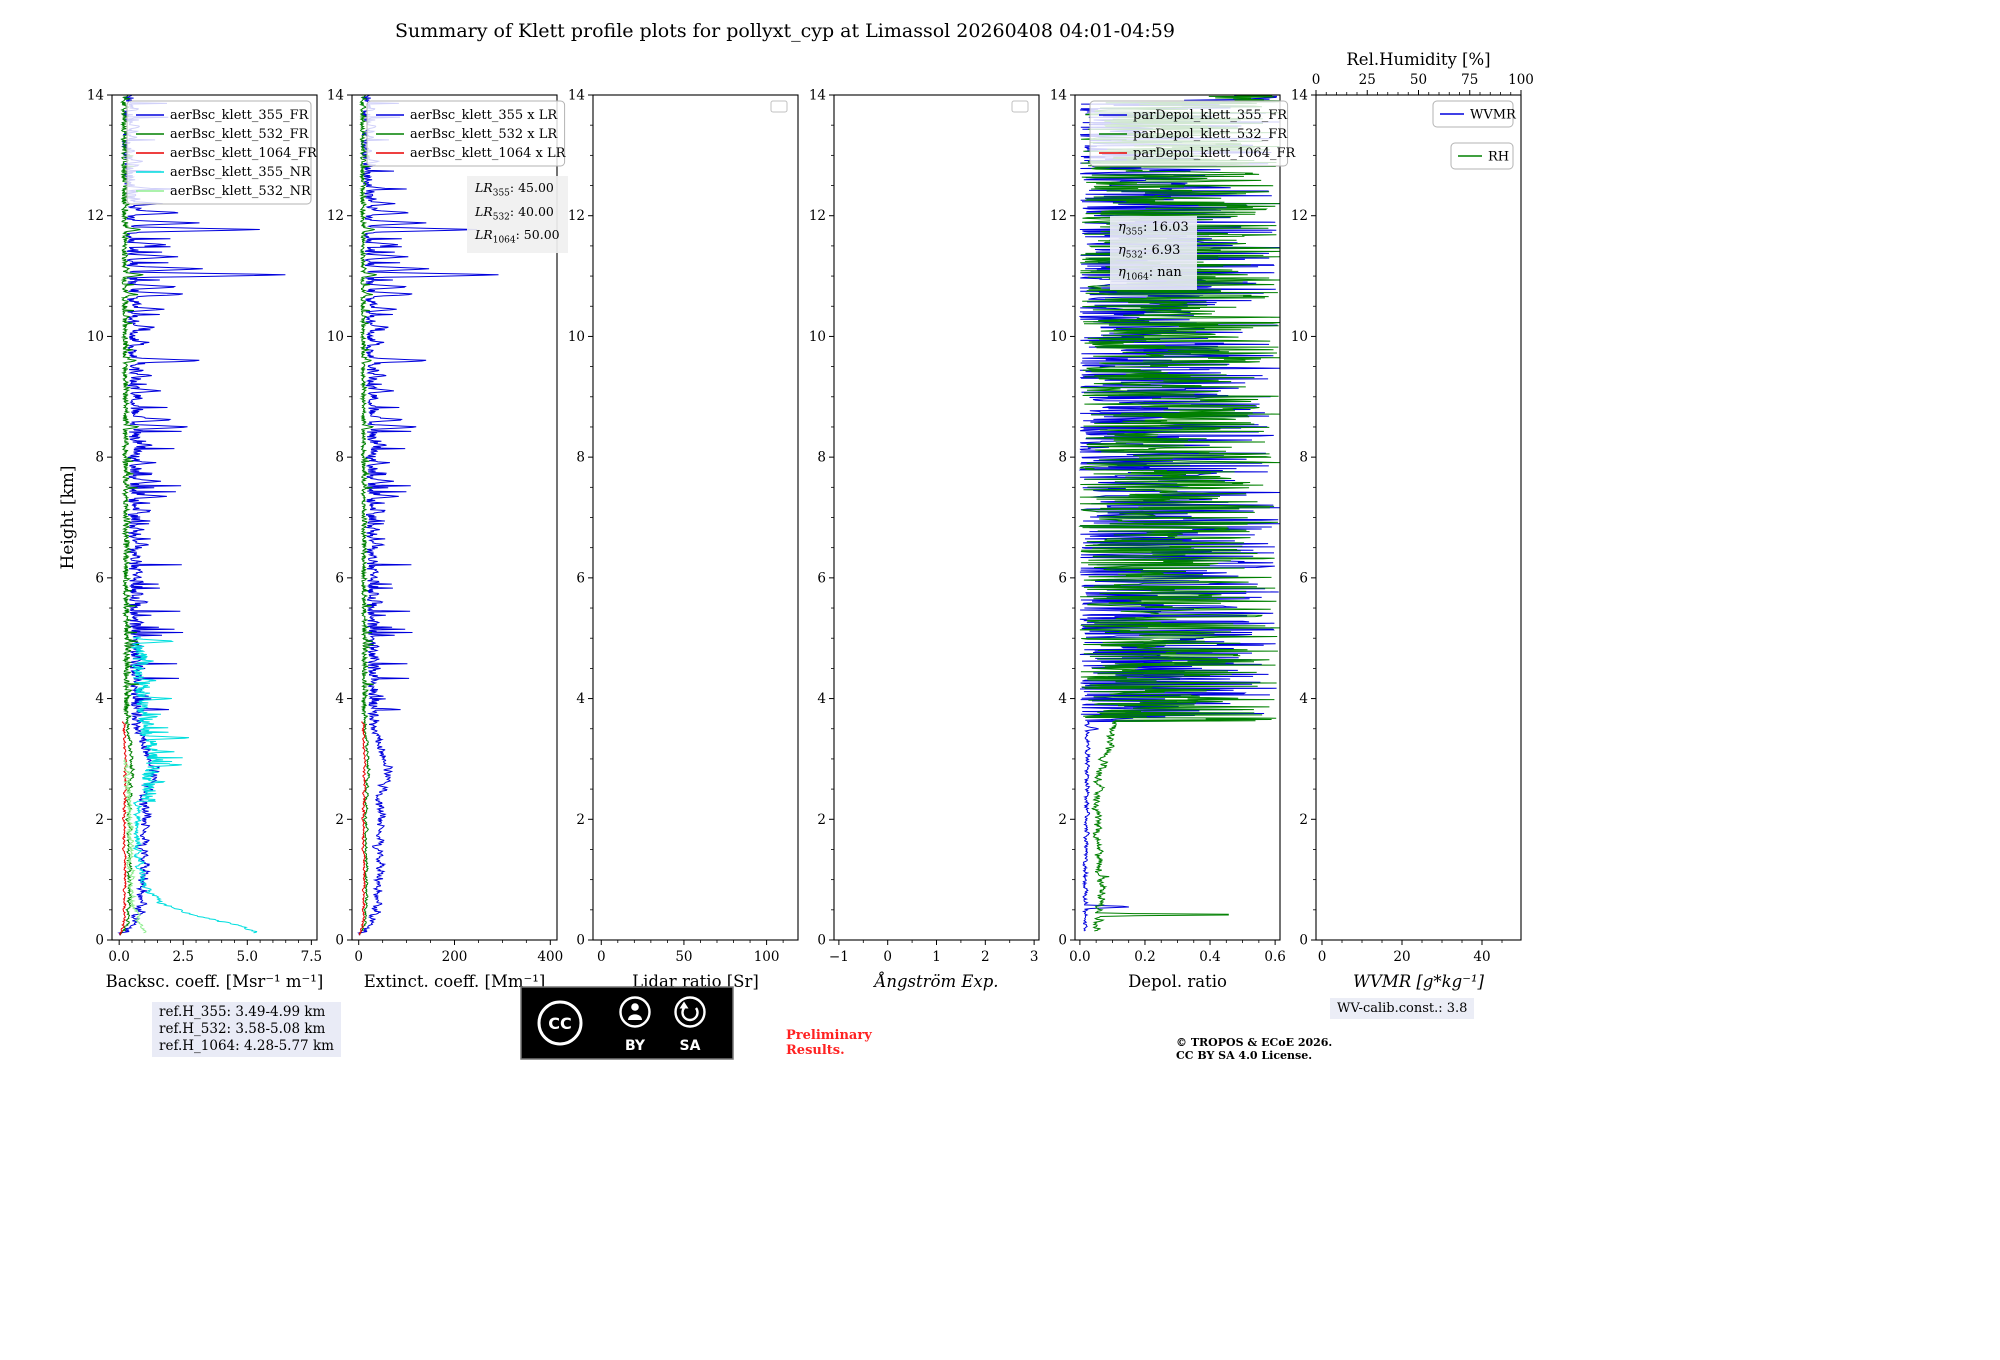 This screenshot has height=1360, width=2000. I want to click on ref-h-532: ref.H_532: 3.58-5.08 km, so click(242, 1029).